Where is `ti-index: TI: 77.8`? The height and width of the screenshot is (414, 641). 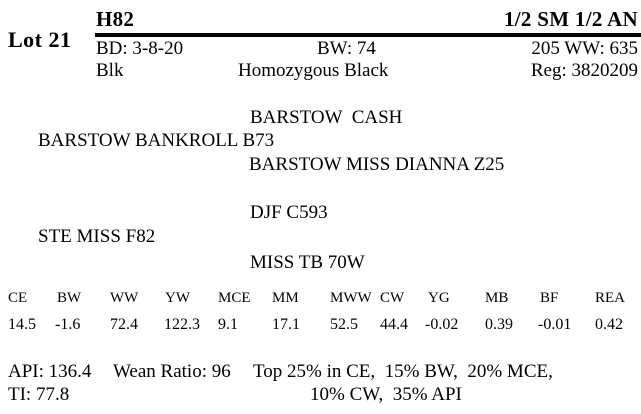
ti-index: TI: 77.8 is located at coordinates (39, 394).